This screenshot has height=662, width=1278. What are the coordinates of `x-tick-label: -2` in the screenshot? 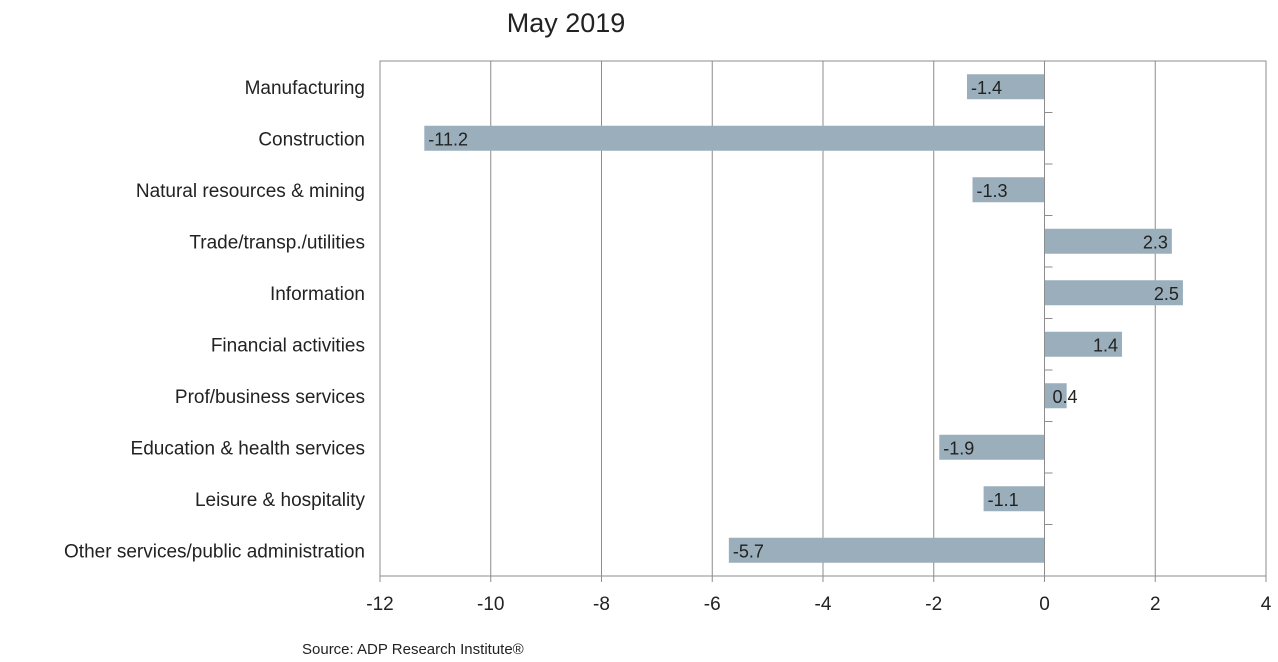 It's located at (933, 604).